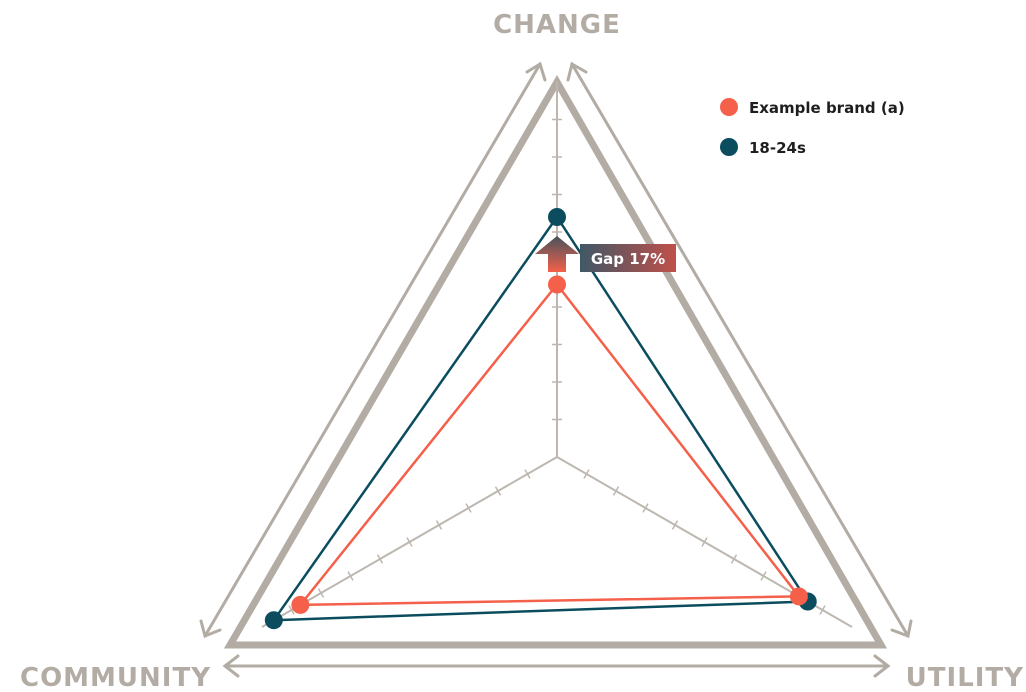 This screenshot has height=692, width=1026. What do you see at coordinates (882, 666) in the screenshot?
I see `bottom-edge-arrowhead-right` at bounding box center [882, 666].